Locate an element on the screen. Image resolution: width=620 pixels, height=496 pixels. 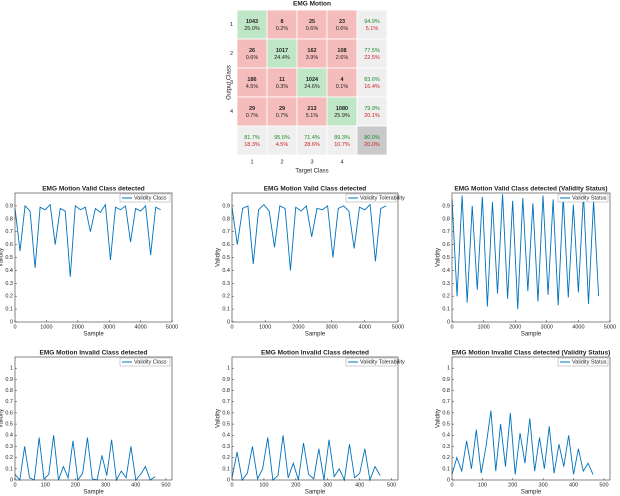
summary-wrong: 10.7% is located at coordinates (342, 145).